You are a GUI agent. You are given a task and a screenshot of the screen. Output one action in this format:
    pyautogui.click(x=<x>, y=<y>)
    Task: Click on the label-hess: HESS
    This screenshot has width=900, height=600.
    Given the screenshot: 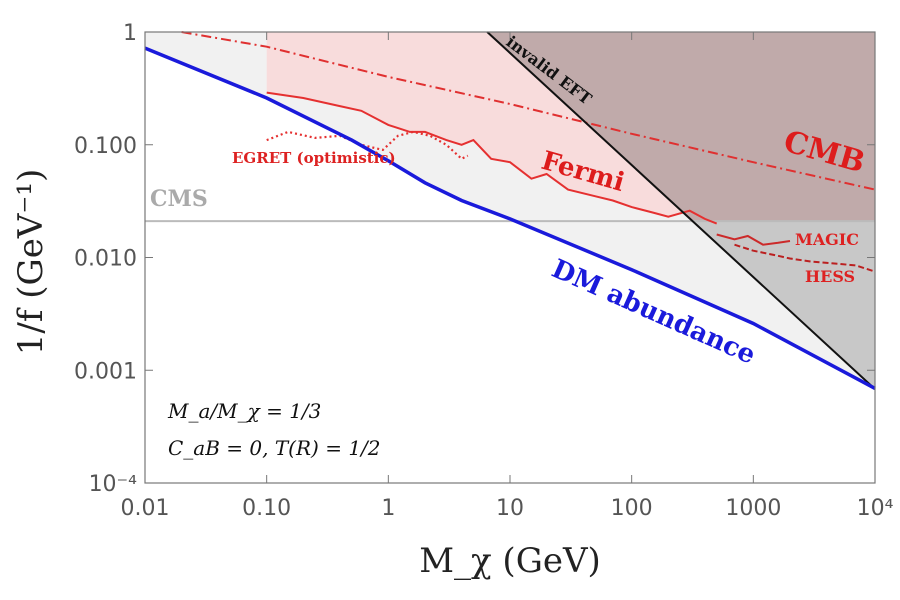 What is the action you would take?
    pyautogui.click(x=830, y=276)
    